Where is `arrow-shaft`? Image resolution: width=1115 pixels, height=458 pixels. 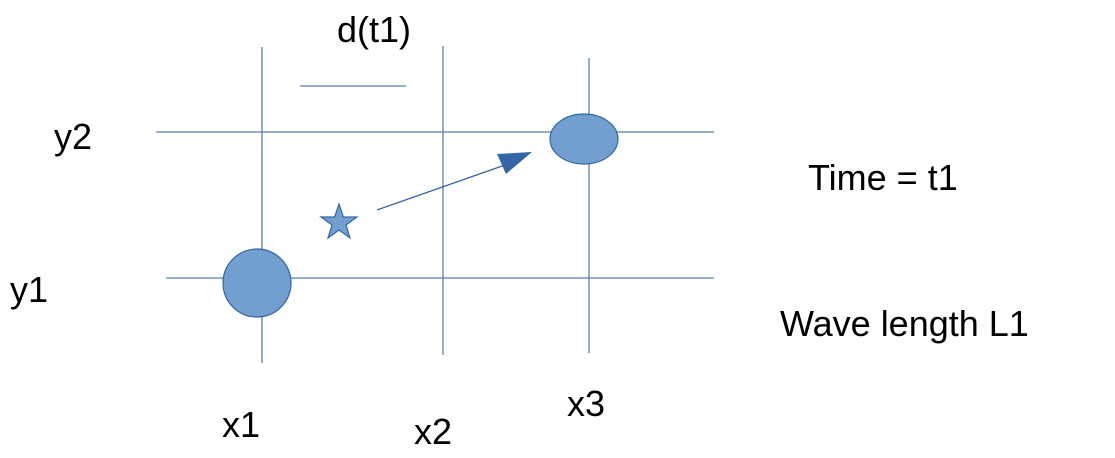
arrow-shaft is located at coordinates (441, 187).